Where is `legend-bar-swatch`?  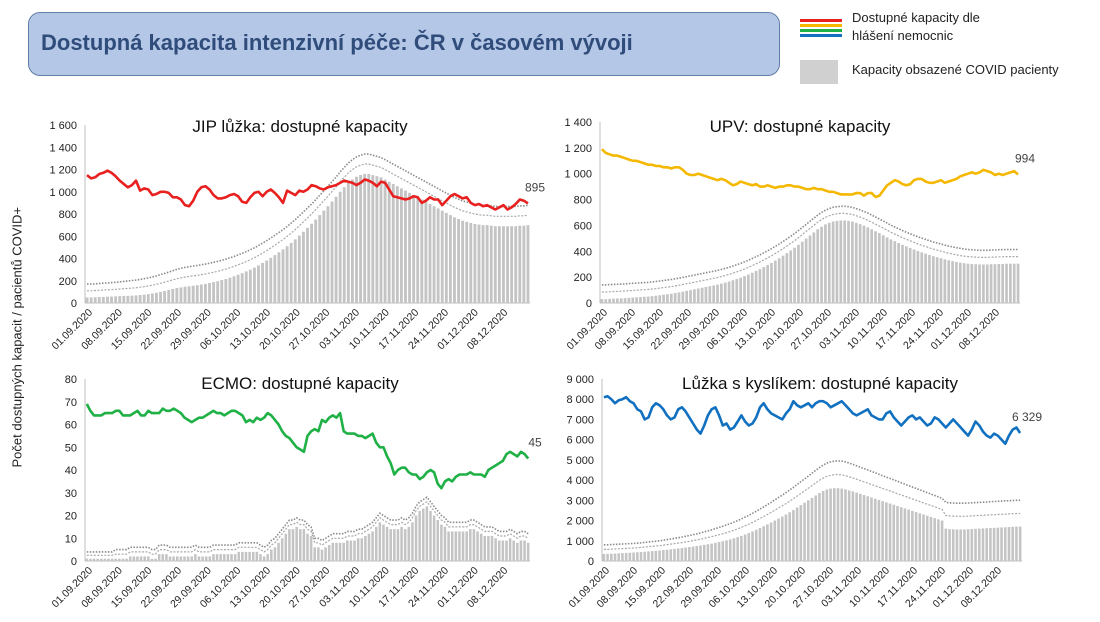 legend-bar-swatch is located at coordinates (819, 72).